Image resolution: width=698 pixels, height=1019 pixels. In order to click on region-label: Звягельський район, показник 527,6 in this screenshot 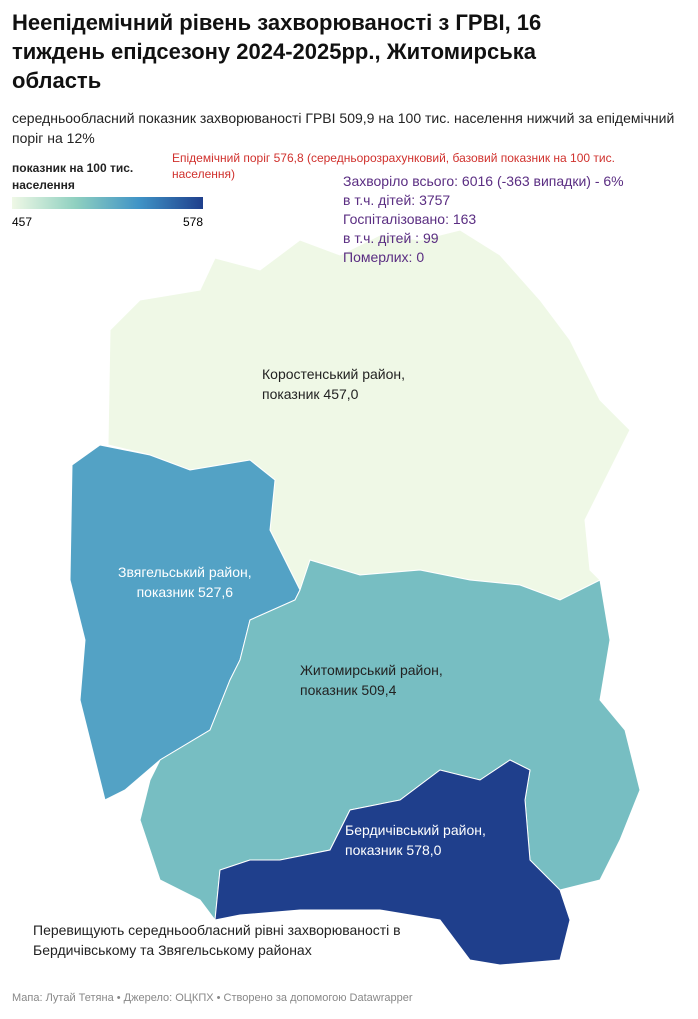, I will do `click(185, 582)`.